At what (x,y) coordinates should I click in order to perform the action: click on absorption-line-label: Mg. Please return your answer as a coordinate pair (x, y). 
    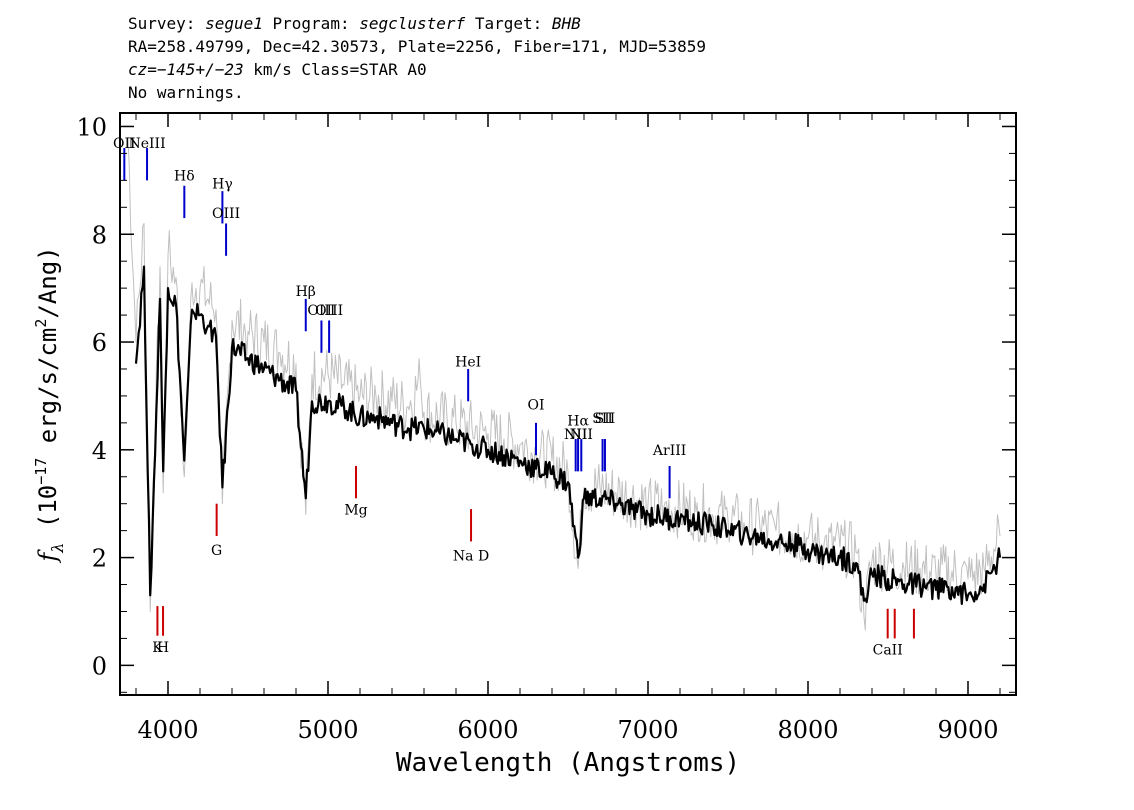
    Looking at the image, I should click on (355, 510).